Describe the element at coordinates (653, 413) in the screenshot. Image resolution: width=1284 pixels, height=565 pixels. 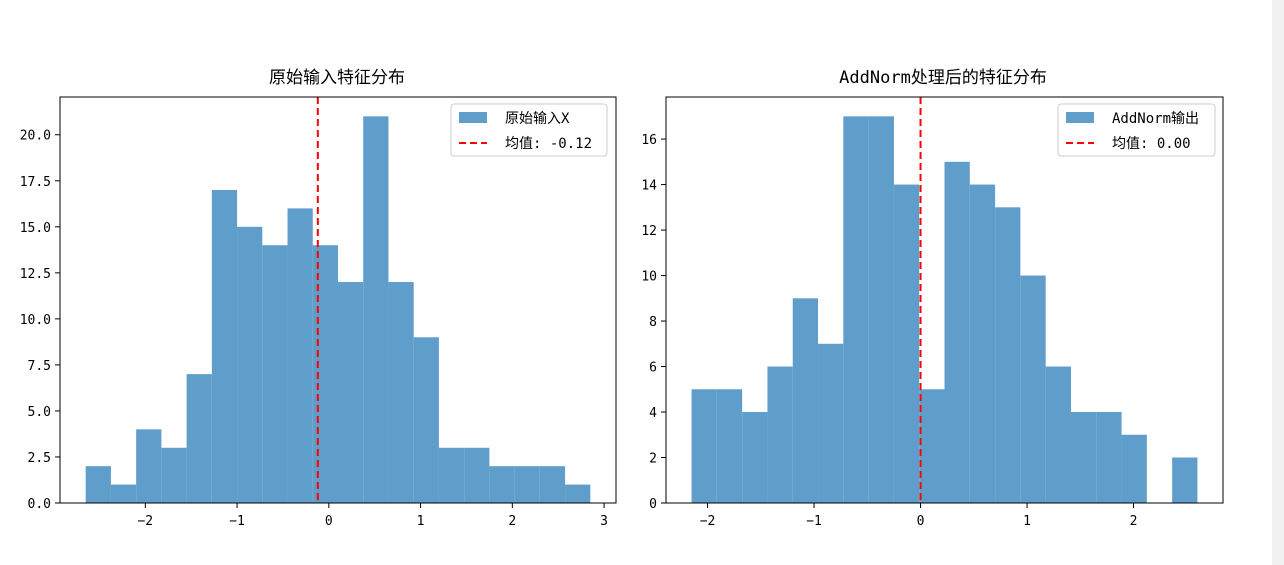
I see `y-tick-label-right-2: 4` at that location.